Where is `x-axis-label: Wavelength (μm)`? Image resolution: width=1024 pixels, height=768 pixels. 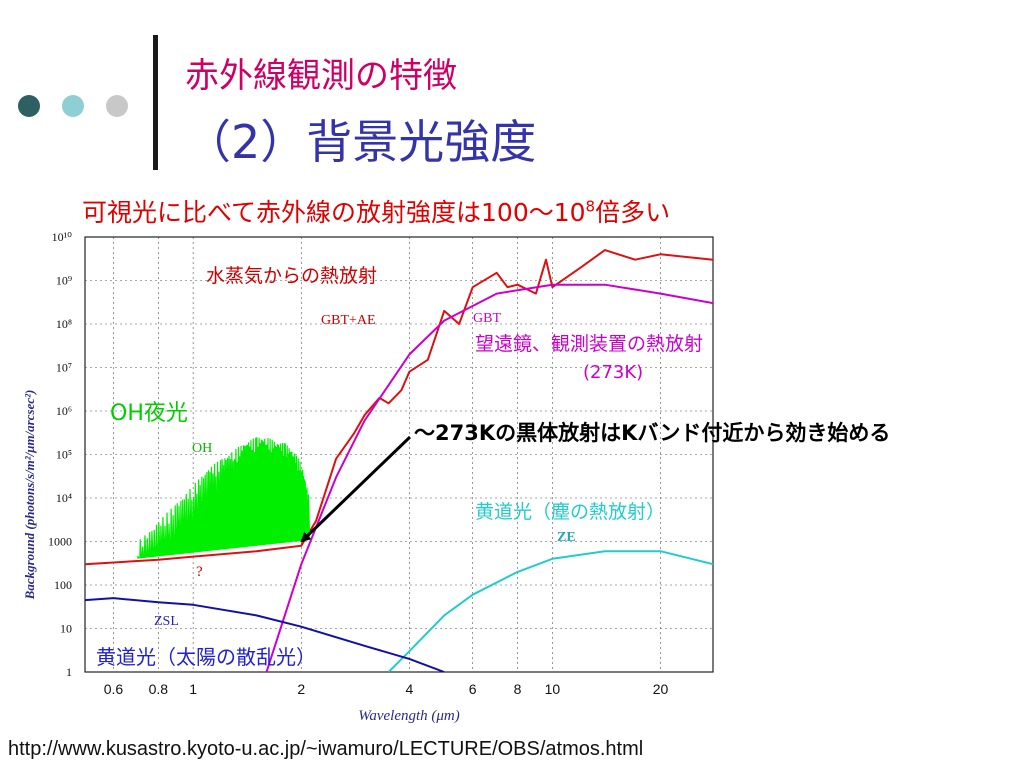
x-axis-label: Wavelength (μm) is located at coordinates (409, 716).